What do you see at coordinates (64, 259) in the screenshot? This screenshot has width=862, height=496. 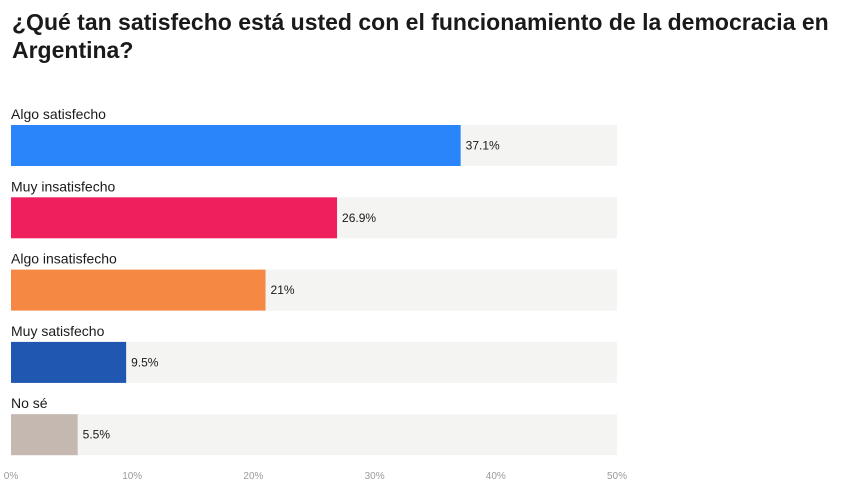 I see `category-label: Algo insatisfecho` at bounding box center [64, 259].